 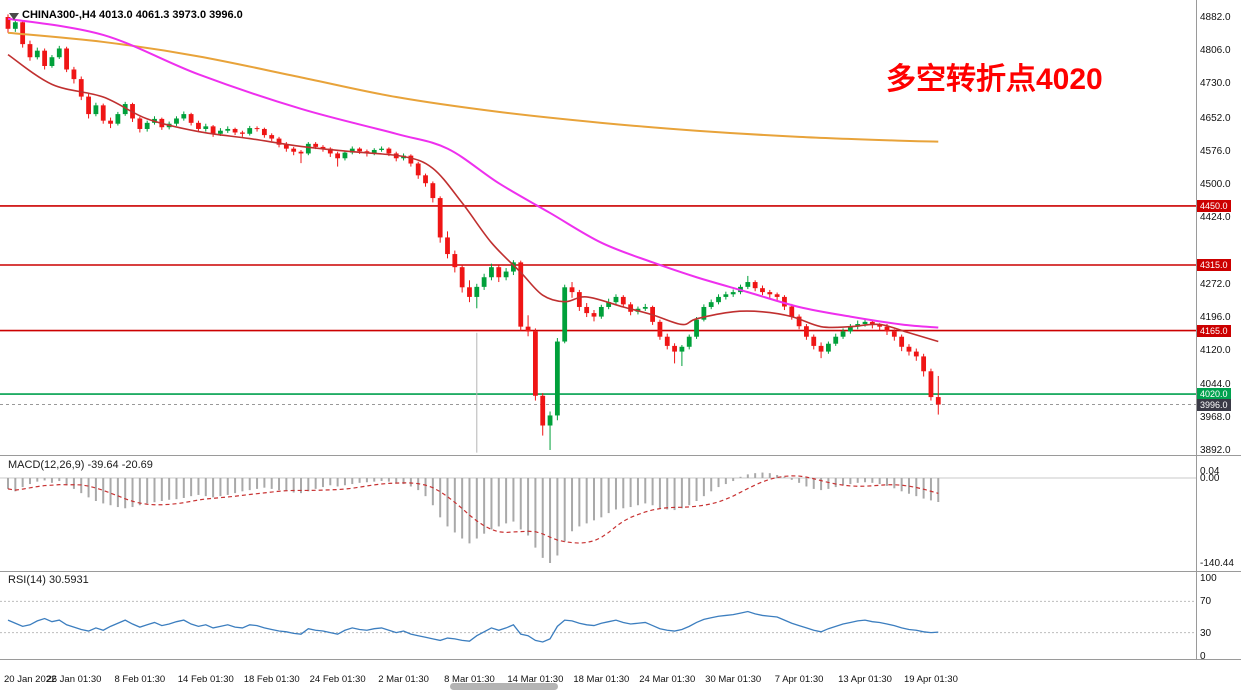 What do you see at coordinates (1210, 478) in the screenshot?
I see `macd-axis-label: 0.00` at bounding box center [1210, 478].